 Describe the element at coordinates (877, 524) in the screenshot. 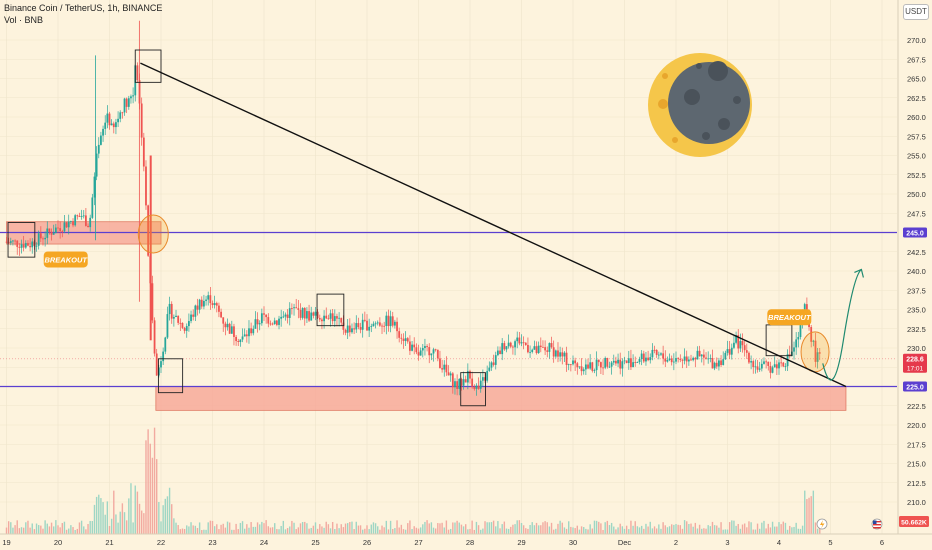

I see `us-flag-icon` at that location.